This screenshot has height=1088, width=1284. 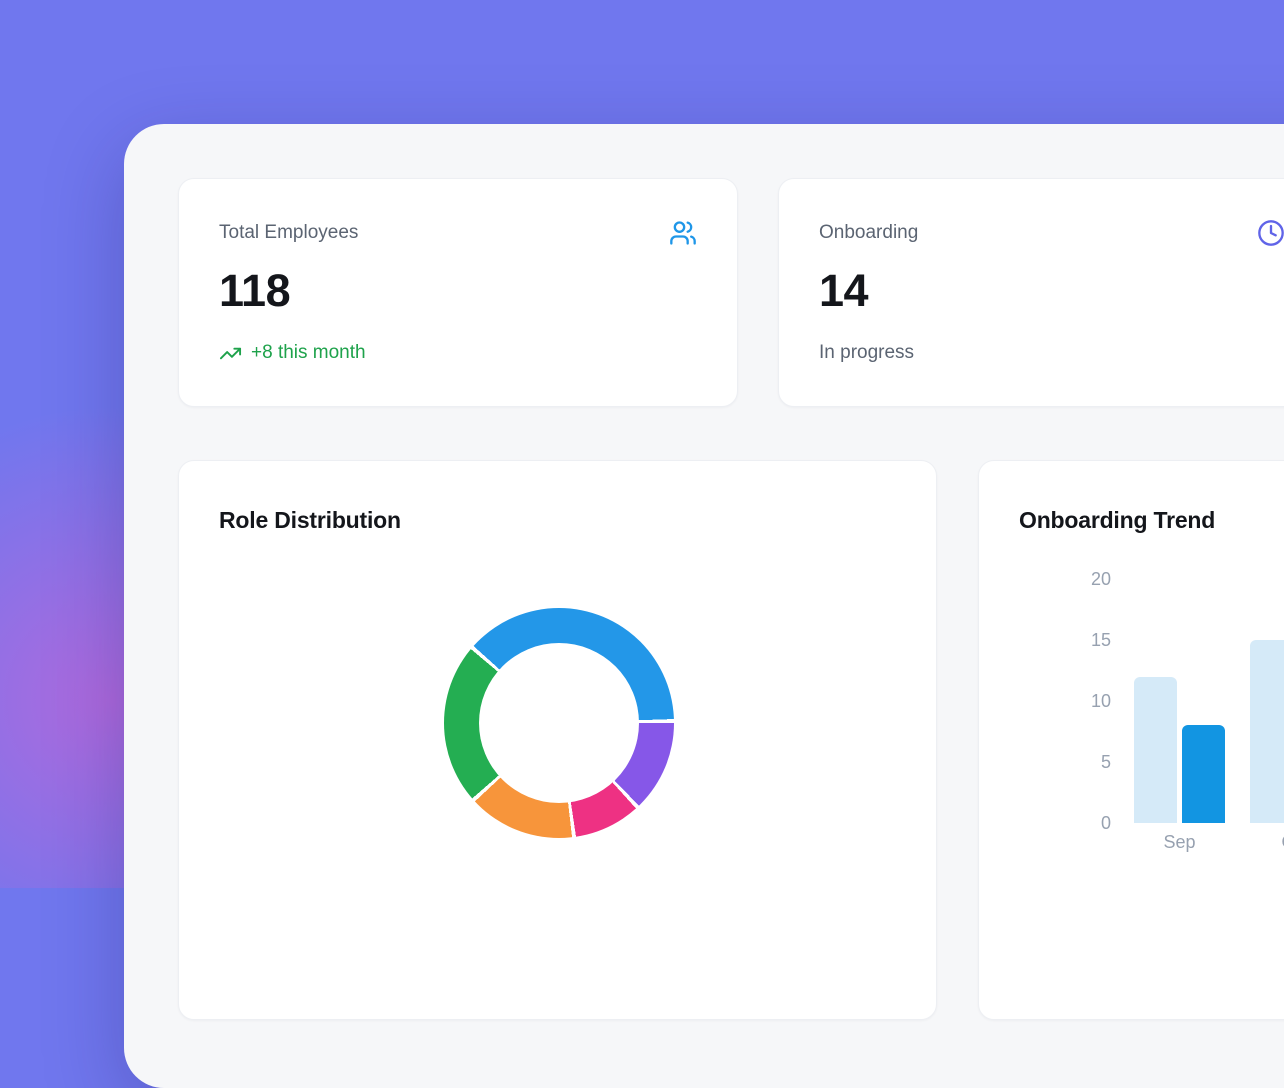 What do you see at coordinates (1051, 353) in the screenshot?
I see `stat-sub: In progress` at bounding box center [1051, 353].